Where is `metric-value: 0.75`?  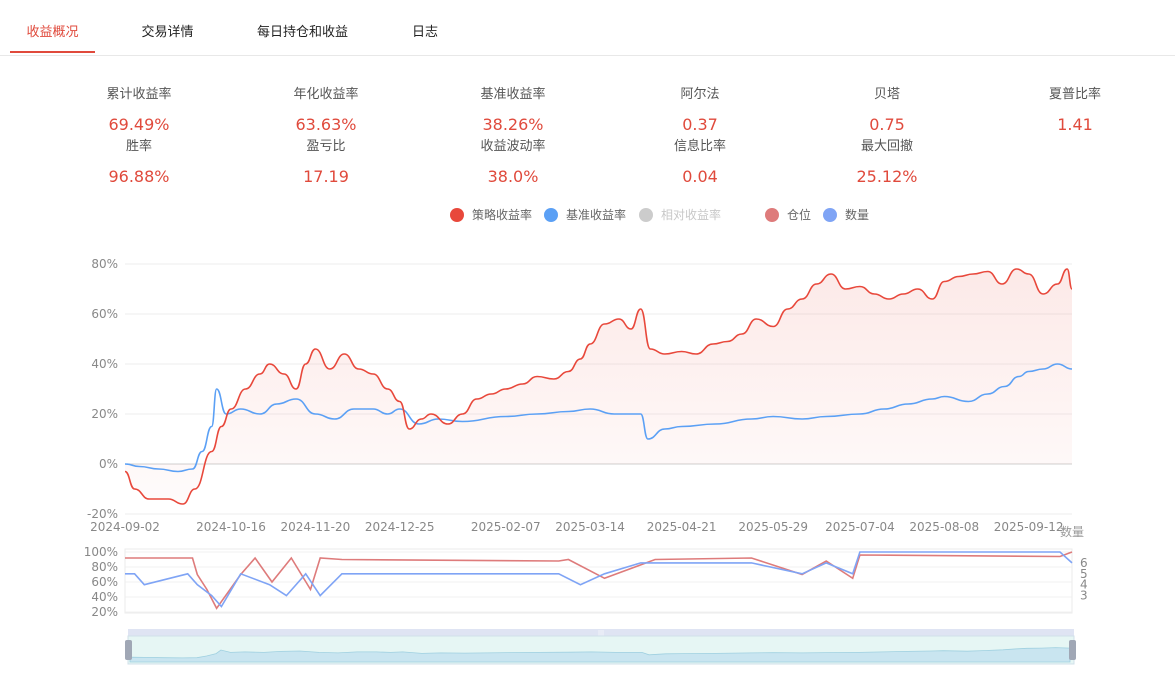
metric-value: 0.75 is located at coordinates (887, 124).